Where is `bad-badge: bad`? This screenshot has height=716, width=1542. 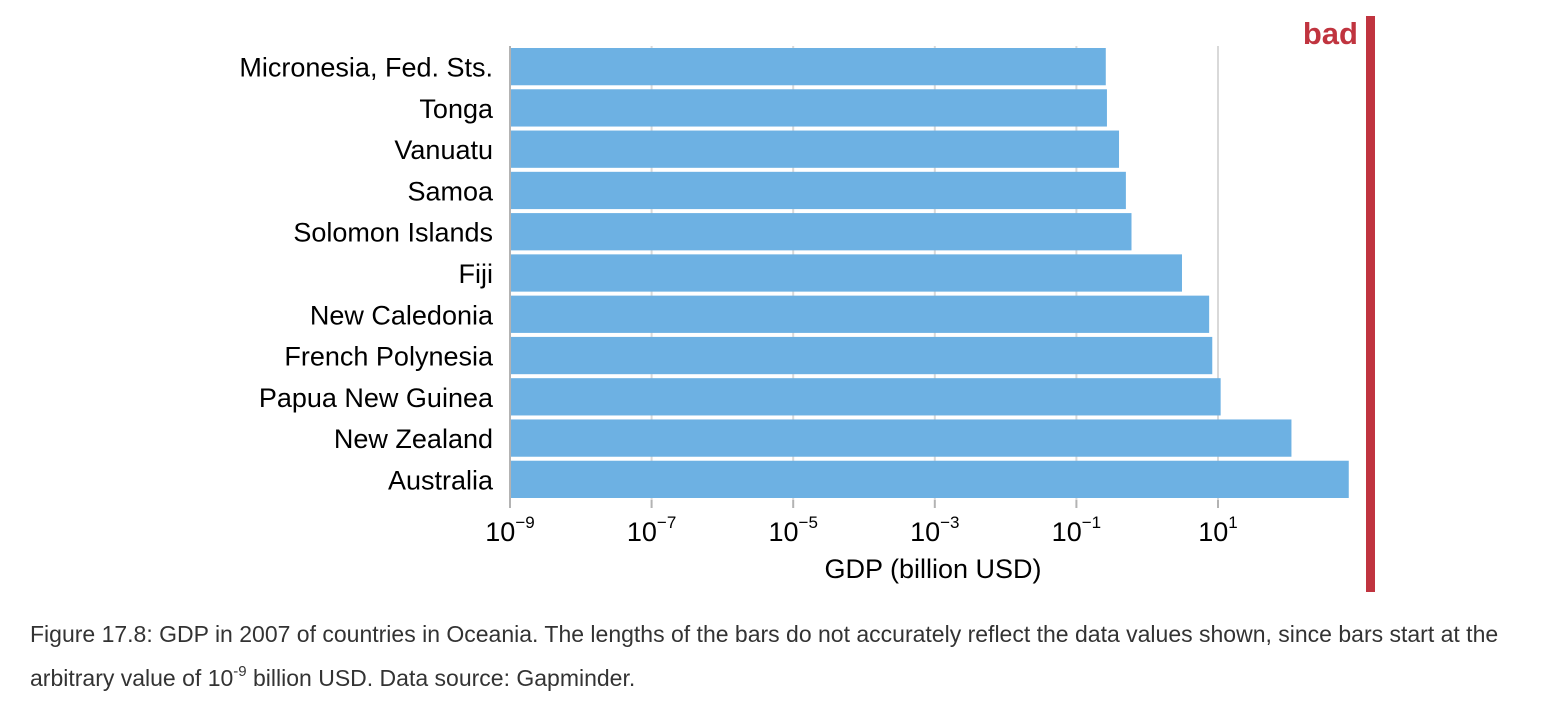
bad-badge: bad is located at coordinates (1339, 304).